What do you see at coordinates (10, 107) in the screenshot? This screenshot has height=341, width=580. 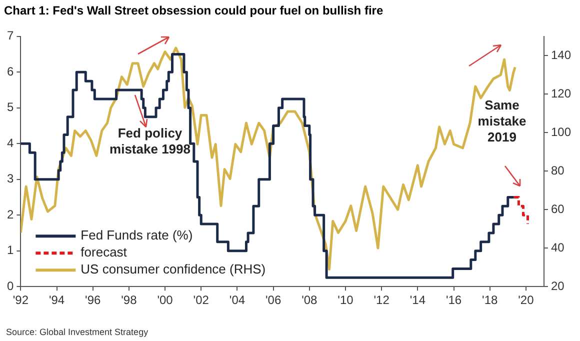 I see `y-tick-label: 5` at bounding box center [10, 107].